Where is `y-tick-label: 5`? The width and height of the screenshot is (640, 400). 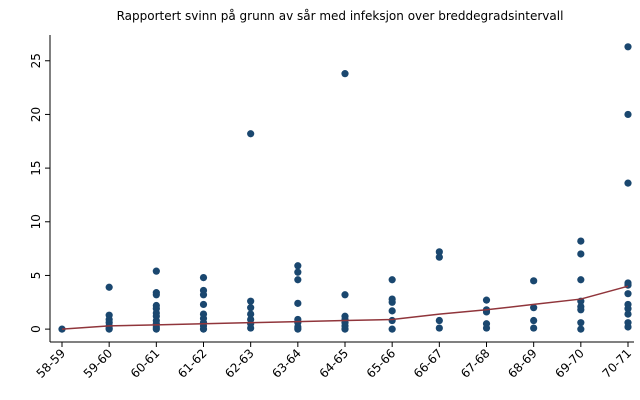
y-tick-label: 5 is located at coordinates (36, 276).